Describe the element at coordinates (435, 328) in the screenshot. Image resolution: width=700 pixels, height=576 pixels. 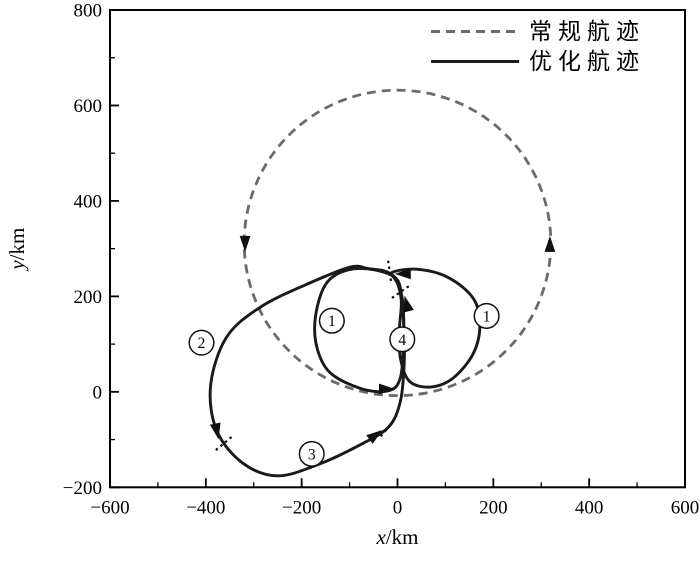
I see `optimized-track-patrol-orbit-right` at that location.